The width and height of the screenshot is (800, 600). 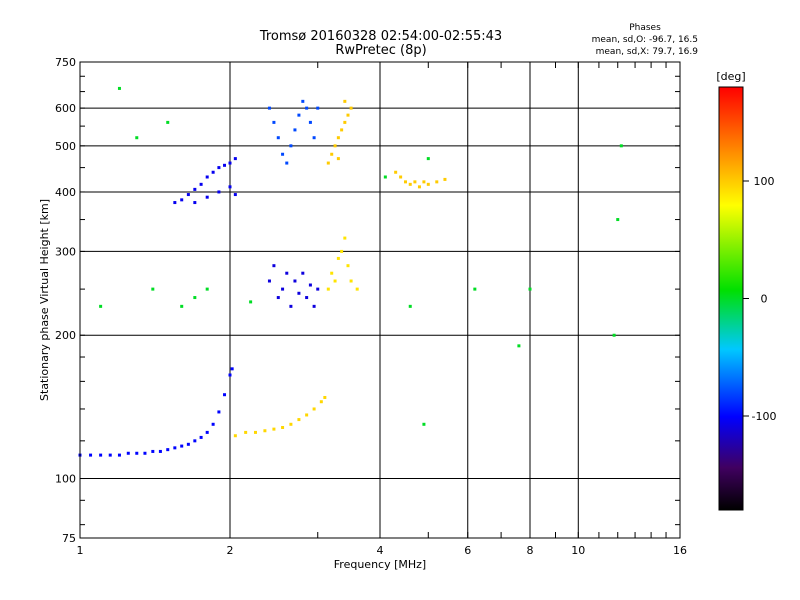 What do you see at coordinates (65, 108) in the screenshot?
I see `y-tick-label: 600` at bounding box center [65, 108].